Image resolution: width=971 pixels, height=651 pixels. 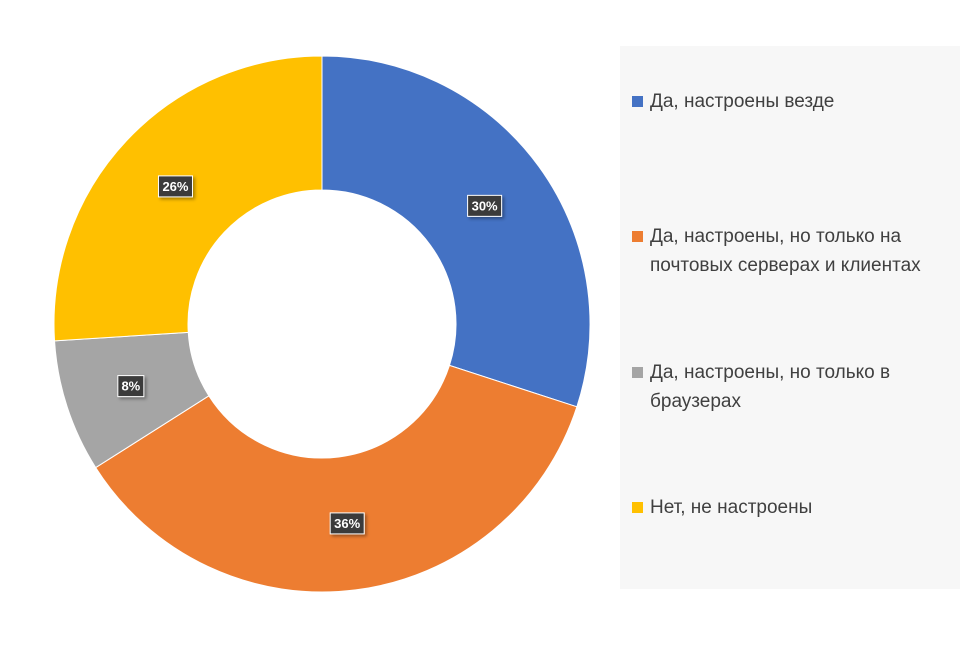 I want to click on legend-item-1: Да, настроены везде, so click(x=794, y=101).